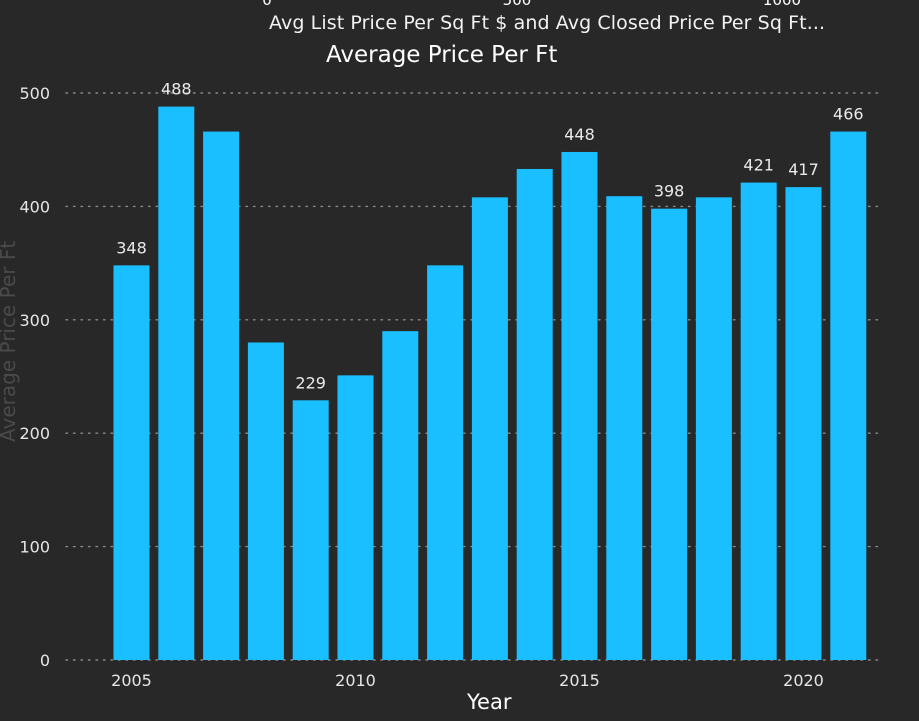 This screenshot has width=919, height=721. What do you see at coordinates (34, 206) in the screenshot?
I see `y-tick-label: 400` at bounding box center [34, 206].